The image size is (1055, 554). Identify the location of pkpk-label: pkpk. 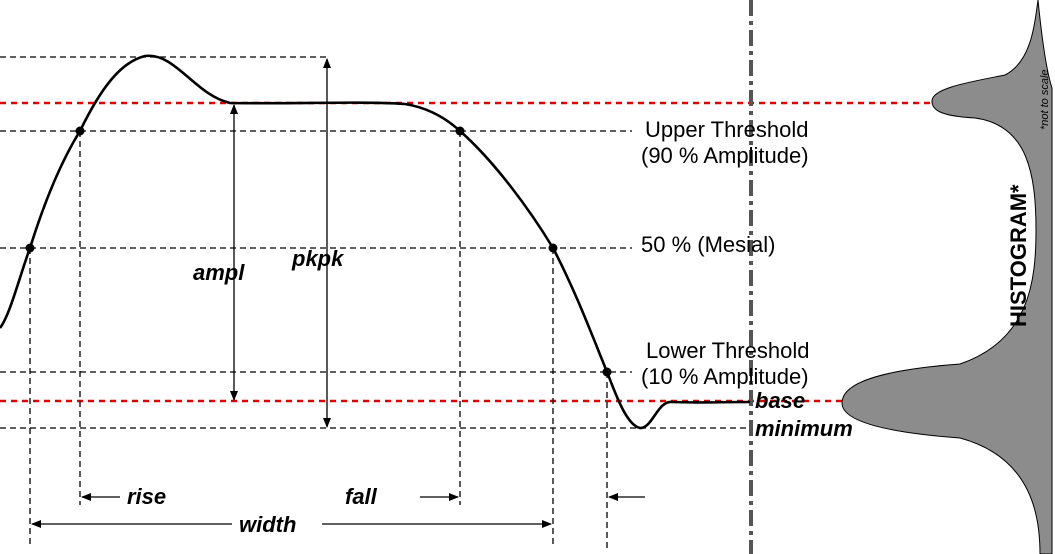
(318, 258).